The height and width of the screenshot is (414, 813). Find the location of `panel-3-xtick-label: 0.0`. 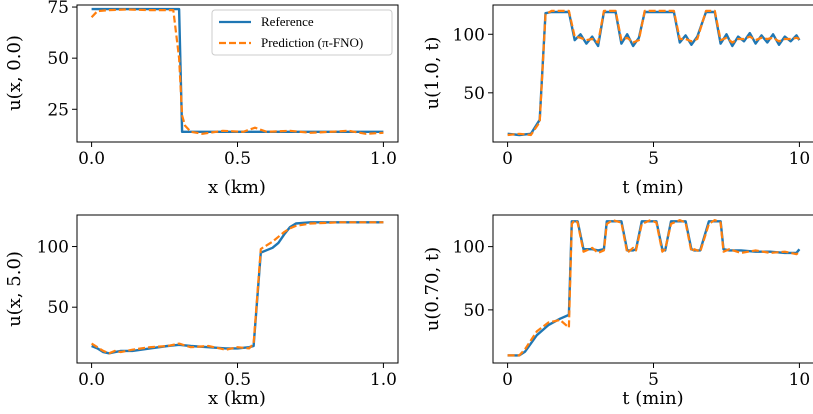

panel-3-xtick-label: 0.0 is located at coordinates (91, 380).